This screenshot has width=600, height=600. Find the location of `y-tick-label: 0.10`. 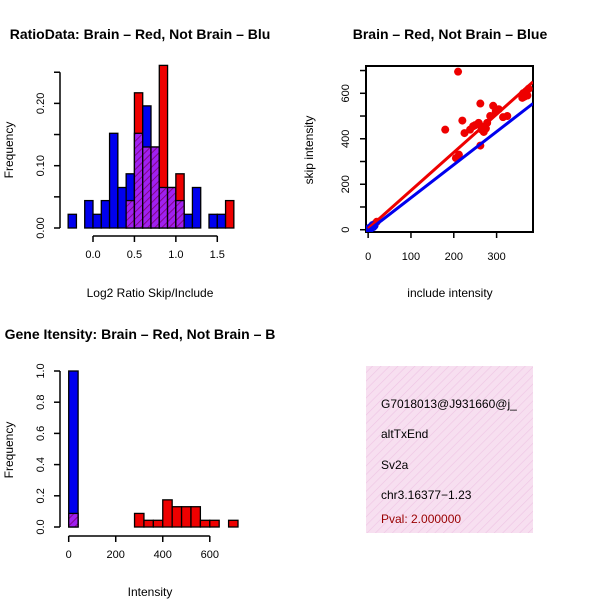

y-tick-label: 0.10 is located at coordinates (41, 165).